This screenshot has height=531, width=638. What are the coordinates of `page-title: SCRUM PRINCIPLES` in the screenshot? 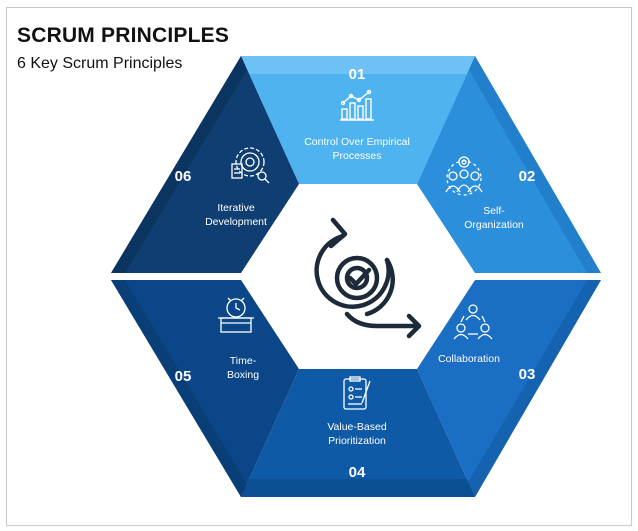 It's located at (123, 35).